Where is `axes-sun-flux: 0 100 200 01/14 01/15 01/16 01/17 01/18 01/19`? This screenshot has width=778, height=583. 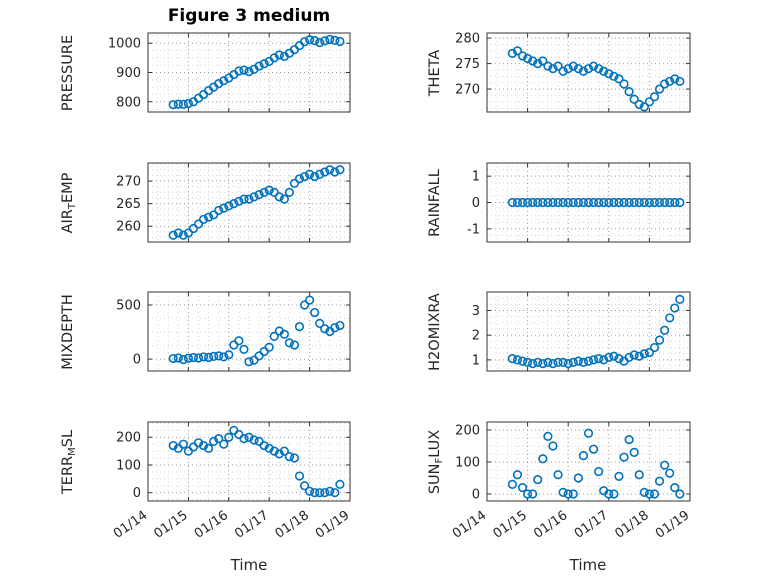 axes-sun-flux: 0 100 200 01/14 01/15 01/16 01/17 01/18 01/19 is located at coordinates (571, 481).